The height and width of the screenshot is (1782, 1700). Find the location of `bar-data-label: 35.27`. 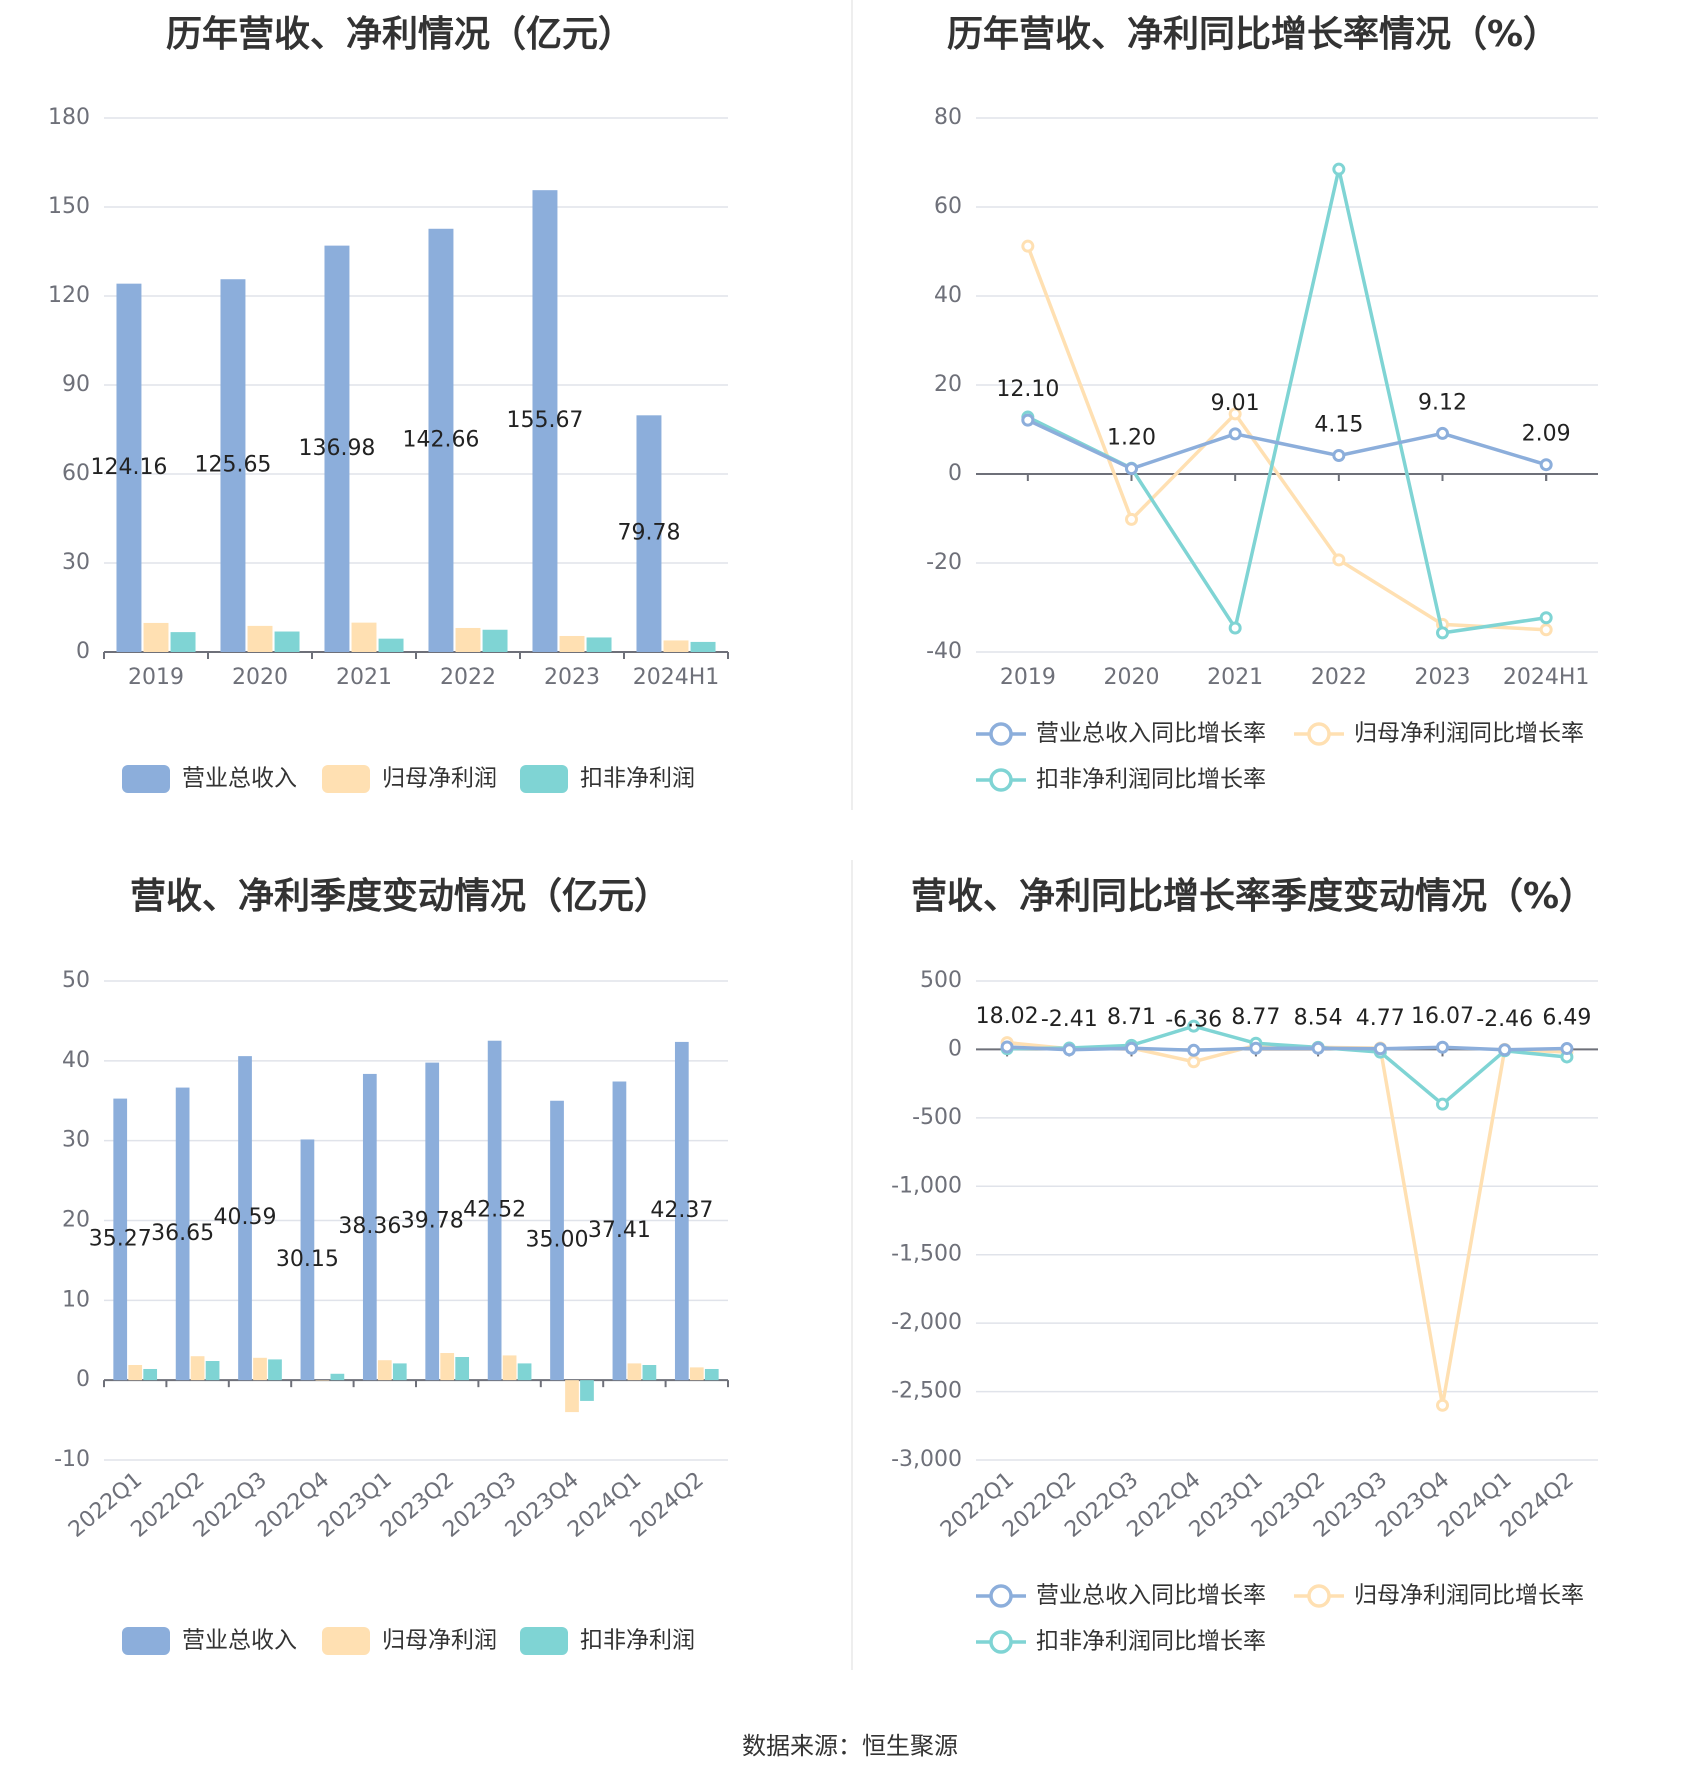

bar-data-label: 35.27 is located at coordinates (120, 1238).